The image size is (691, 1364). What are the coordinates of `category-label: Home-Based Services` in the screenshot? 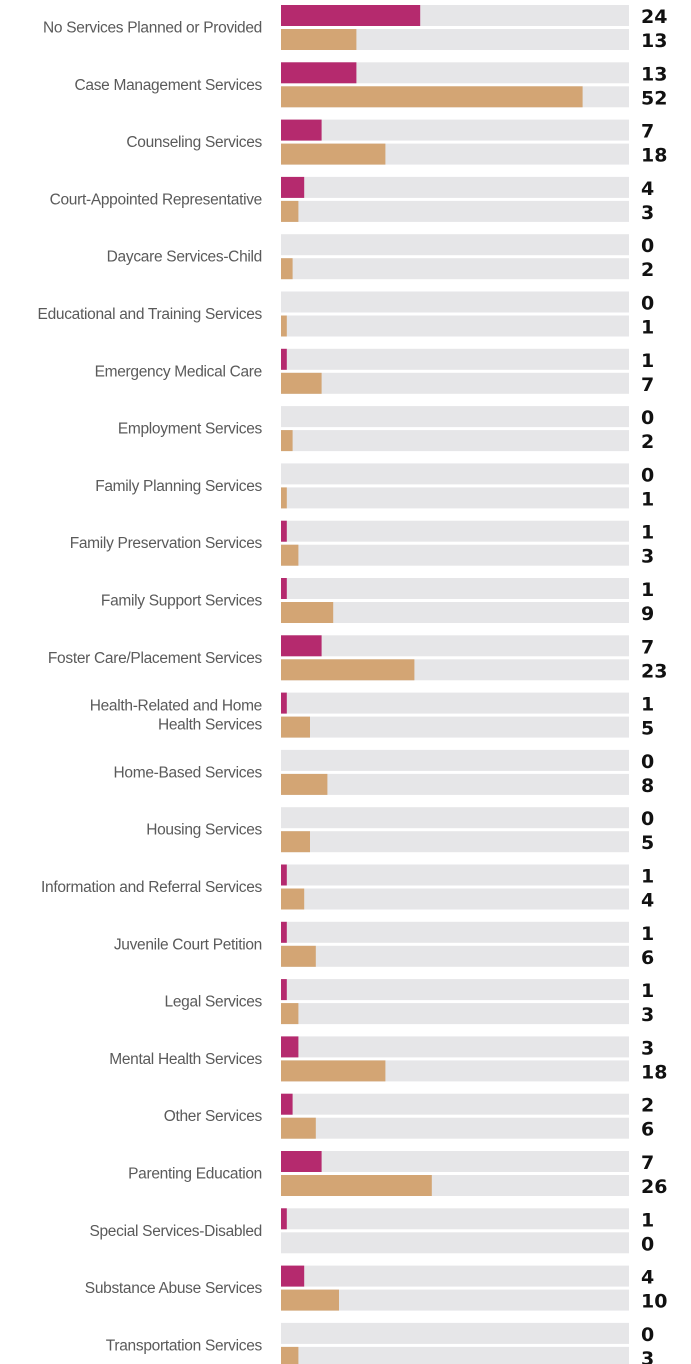 It's located at (188, 772).